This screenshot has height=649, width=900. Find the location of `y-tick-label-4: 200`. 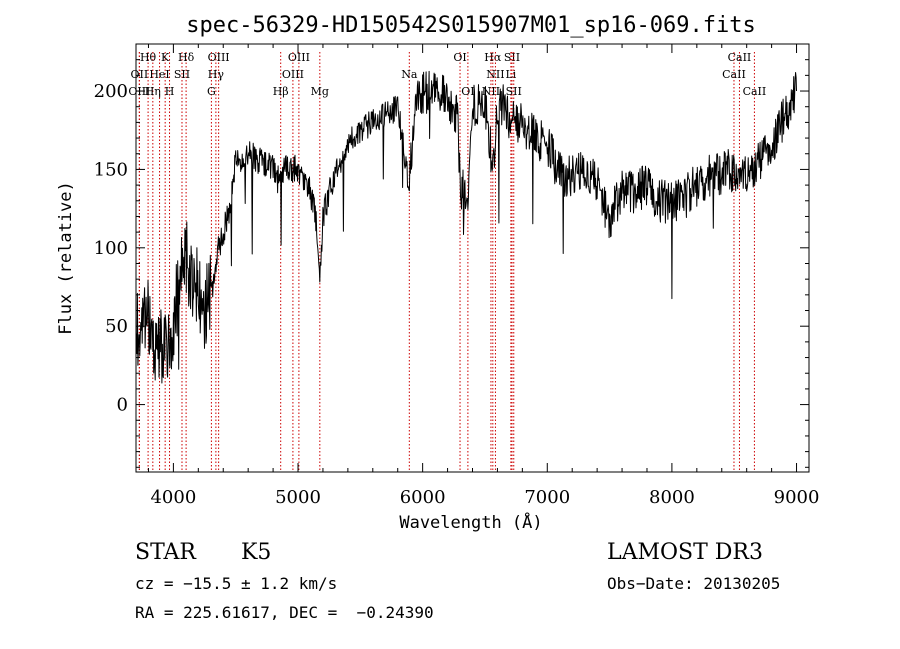

y-tick-label-4: 200 is located at coordinates (111, 91).